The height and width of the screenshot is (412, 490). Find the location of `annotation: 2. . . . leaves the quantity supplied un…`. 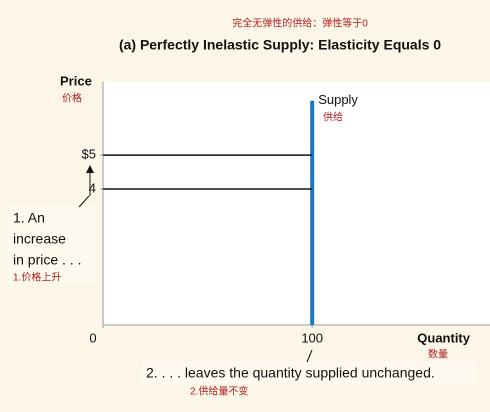

annotation: 2. . . . leaves the quantity supplied un… is located at coordinates (290, 373).